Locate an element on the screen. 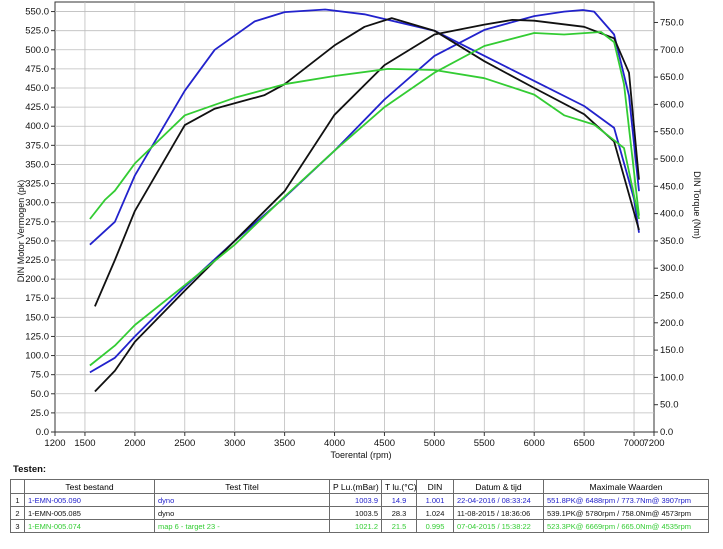  y-left-tick-label: 350.0 is located at coordinates (37, 164).